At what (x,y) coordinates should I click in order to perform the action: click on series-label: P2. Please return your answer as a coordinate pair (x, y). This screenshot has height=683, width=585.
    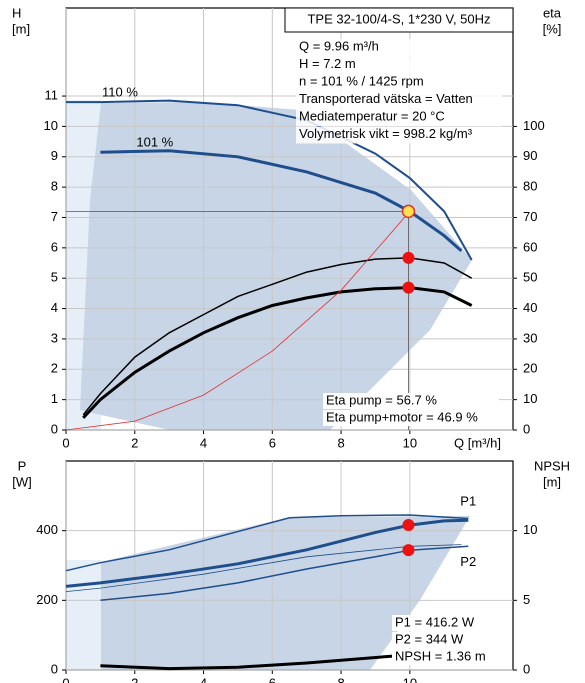
    Looking at the image, I should click on (468, 561).